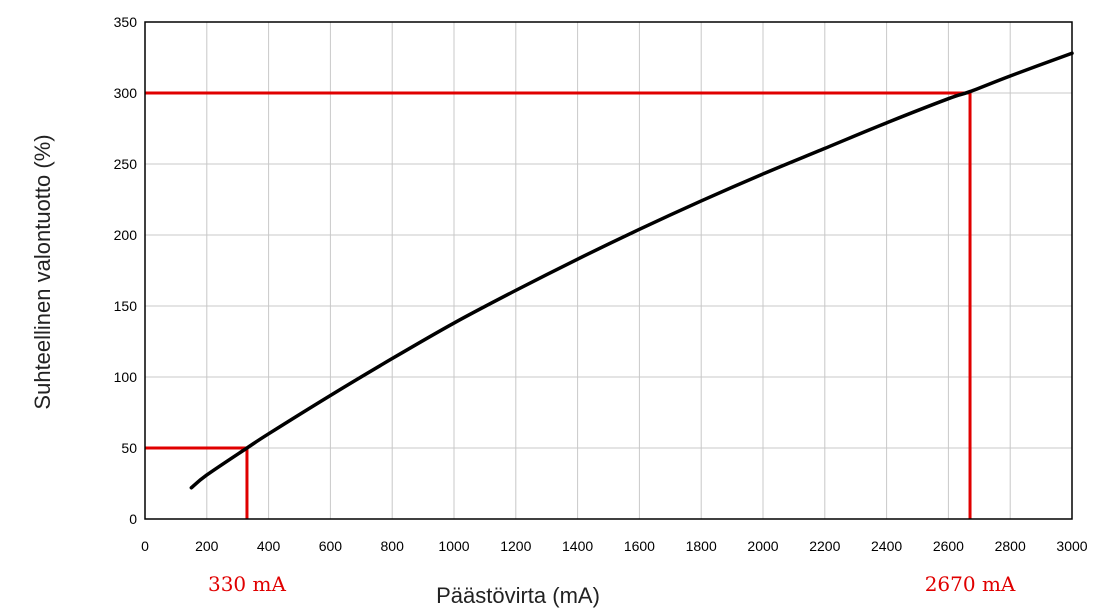 This screenshot has width=1094, height=614. I want to click on annotations: 330 mA 2670 mA, so click(612, 584).